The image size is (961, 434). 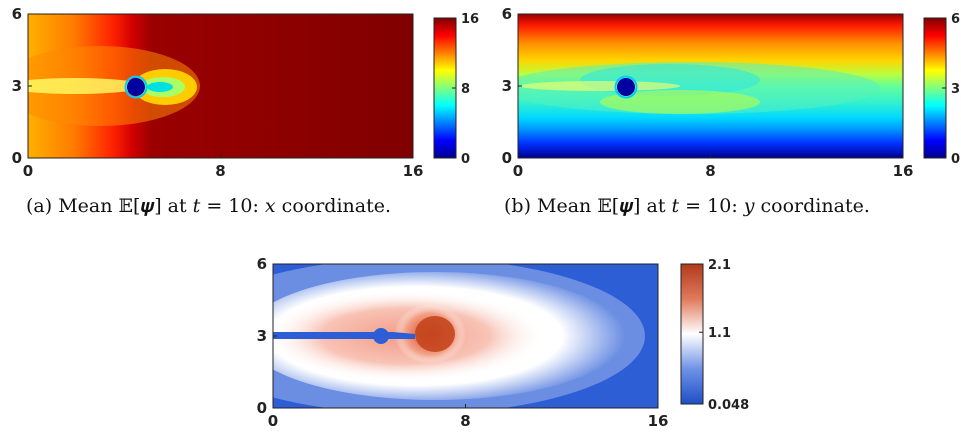 What do you see at coordinates (465, 336) in the screenshot?
I see `panel-c-field` at bounding box center [465, 336].